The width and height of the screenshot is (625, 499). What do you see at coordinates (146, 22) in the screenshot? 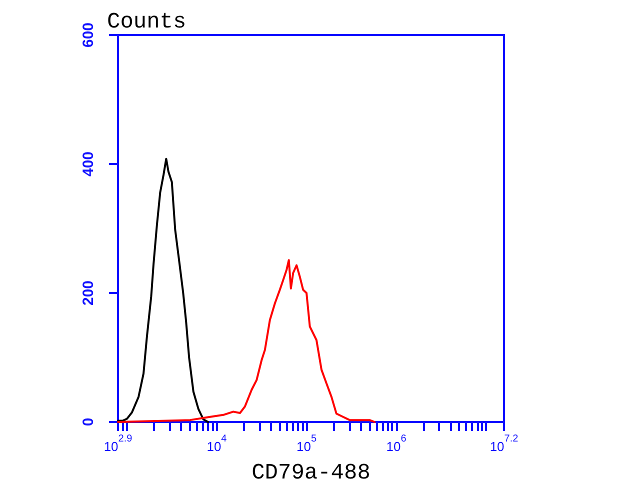
I see `y-axis-title: Counts` at bounding box center [146, 22].